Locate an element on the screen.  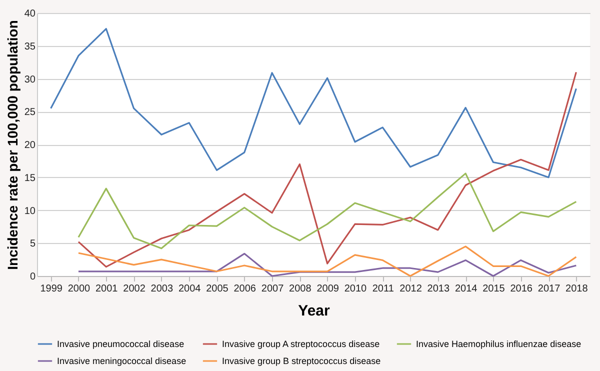
x-tick-label: 2008 is located at coordinates (300, 289).